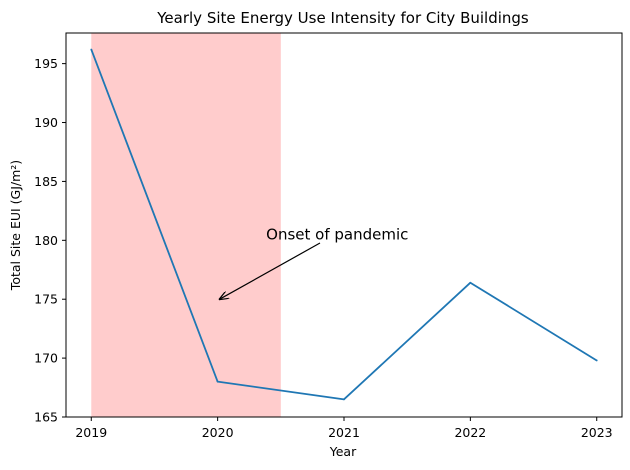 The height and width of the screenshot is (470, 630). Describe the element at coordinates (46, 299) in the screenshot. I see `y-tick-label: 175` at that location.